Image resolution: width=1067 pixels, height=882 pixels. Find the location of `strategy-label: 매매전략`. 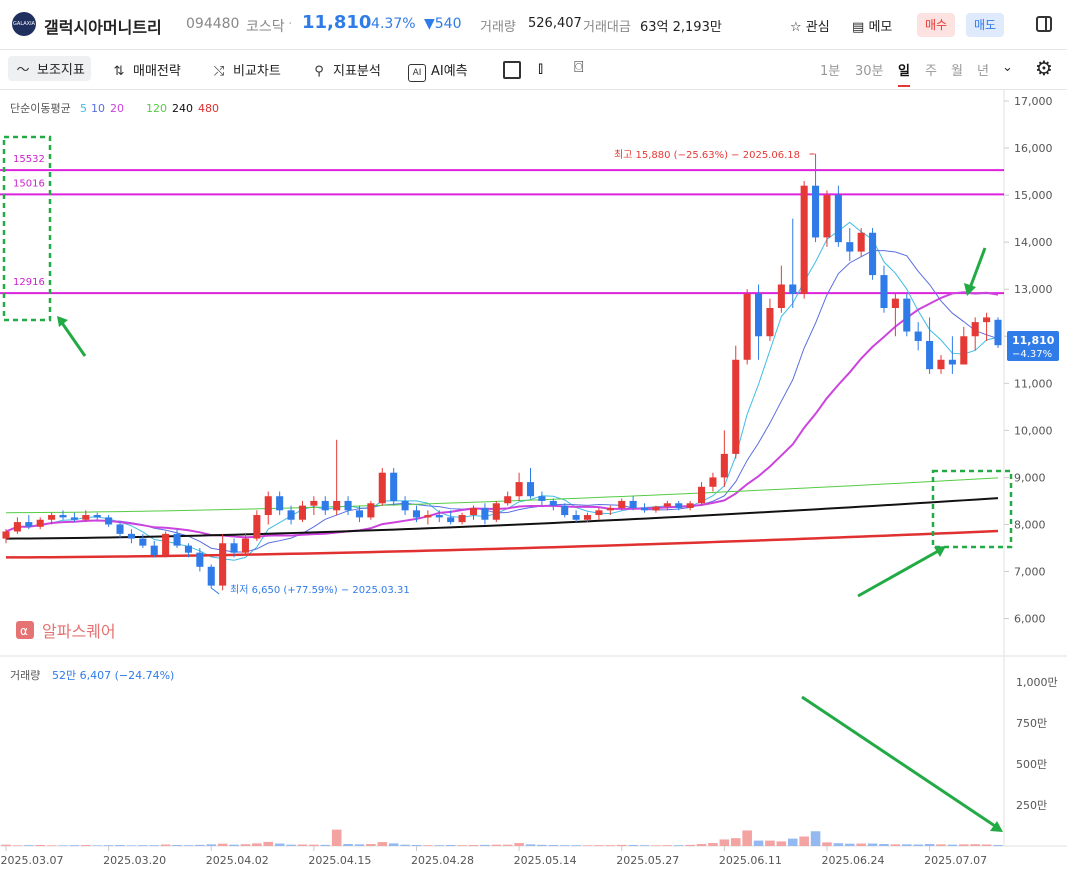

strategy-label: 매매전략 is located at coordinates (157, 71).